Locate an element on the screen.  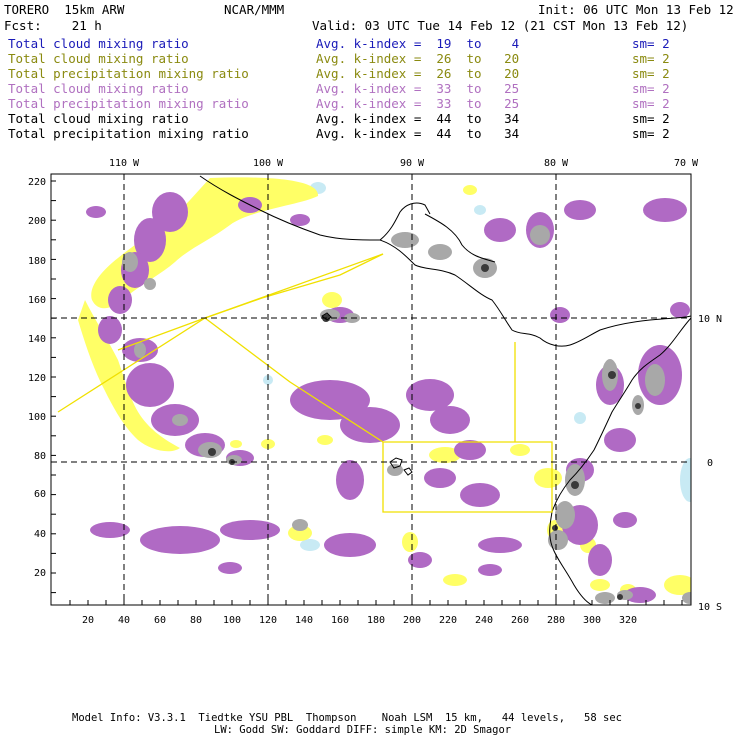
legend-index: Avg. k-index = 19 to 4 is located at coordinates (418, 43).